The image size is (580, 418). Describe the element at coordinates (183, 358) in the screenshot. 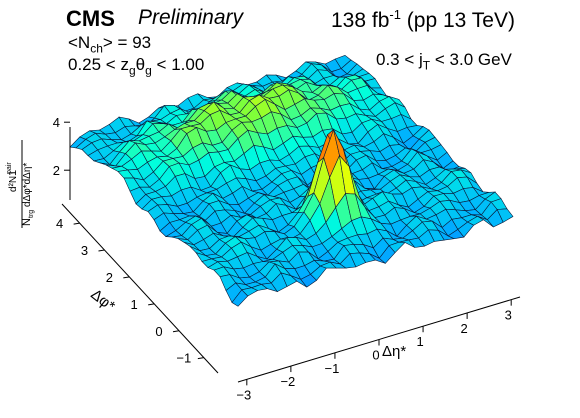

I see `phi-tick-label: −1` at that location.